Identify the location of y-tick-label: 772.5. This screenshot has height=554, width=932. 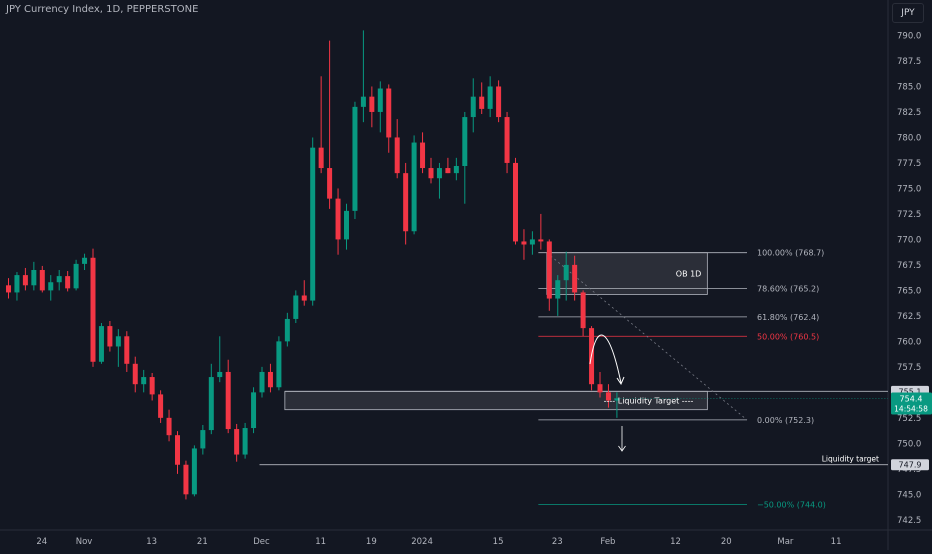
(909, 215).